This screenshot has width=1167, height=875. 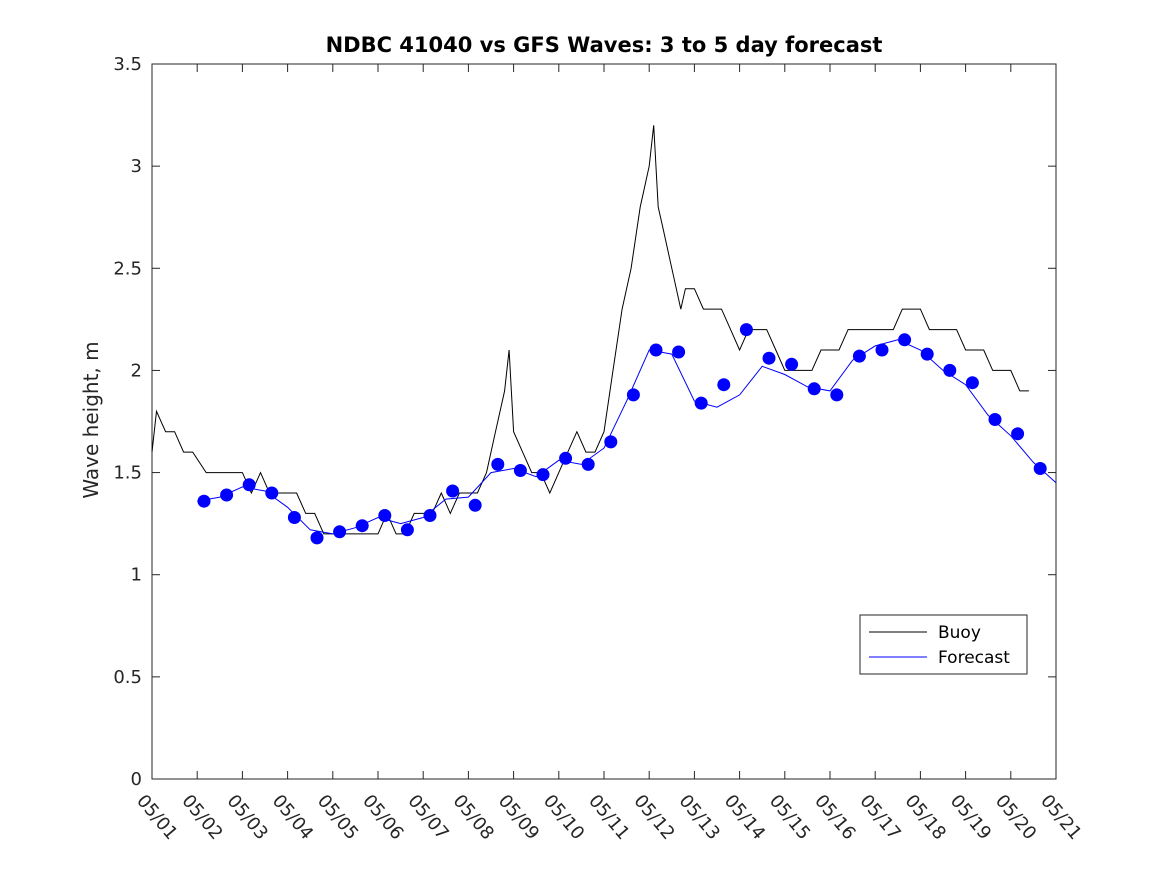 What do you see at coordinates (127, 268) in the screenshot?
I see `y-tick-label: 2.5` at bounding box center [127, 268].